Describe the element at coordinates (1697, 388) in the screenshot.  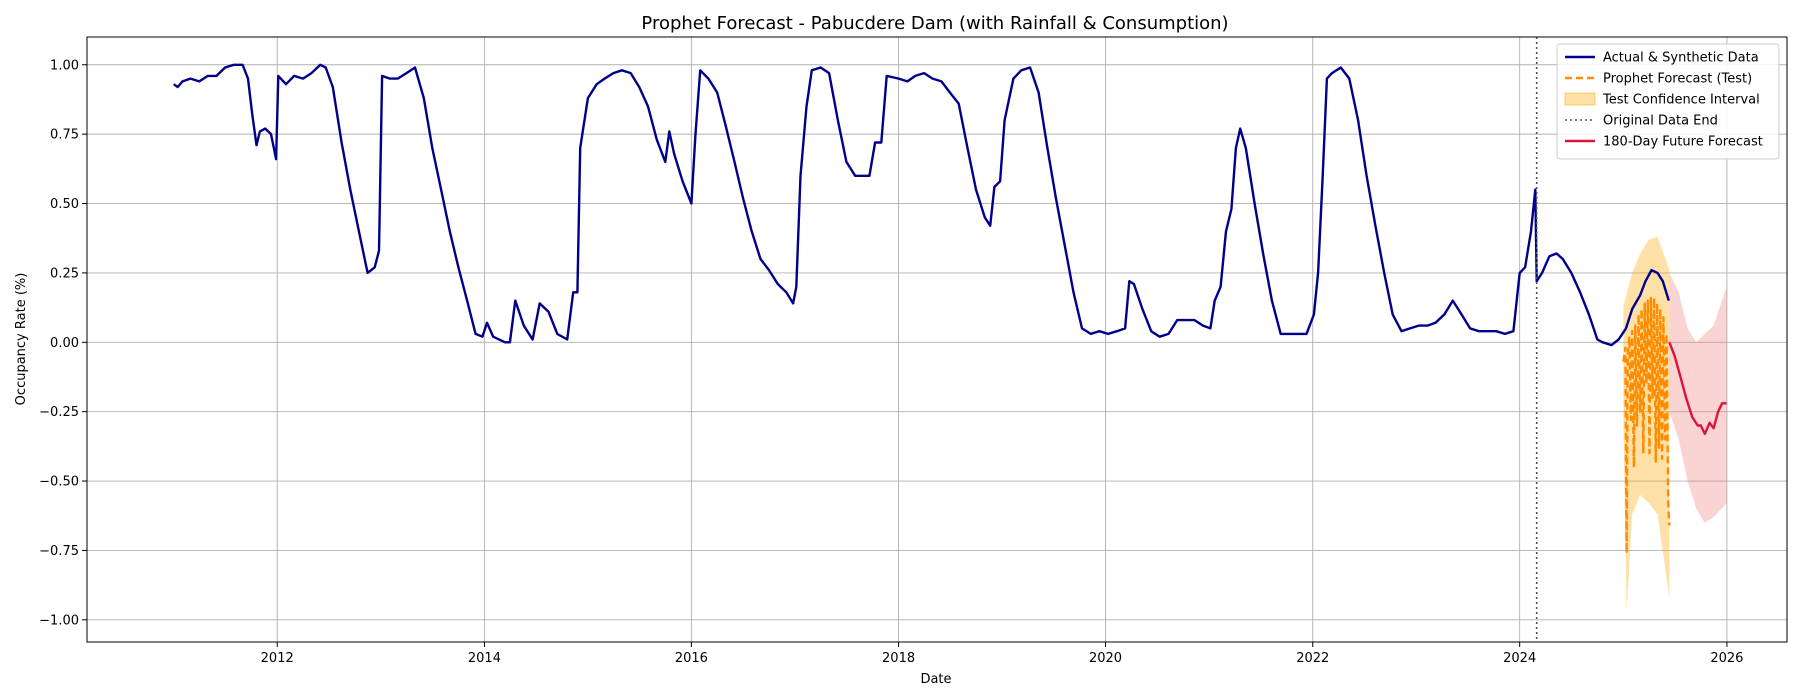
I see `series-future-forecast-line` at that location.